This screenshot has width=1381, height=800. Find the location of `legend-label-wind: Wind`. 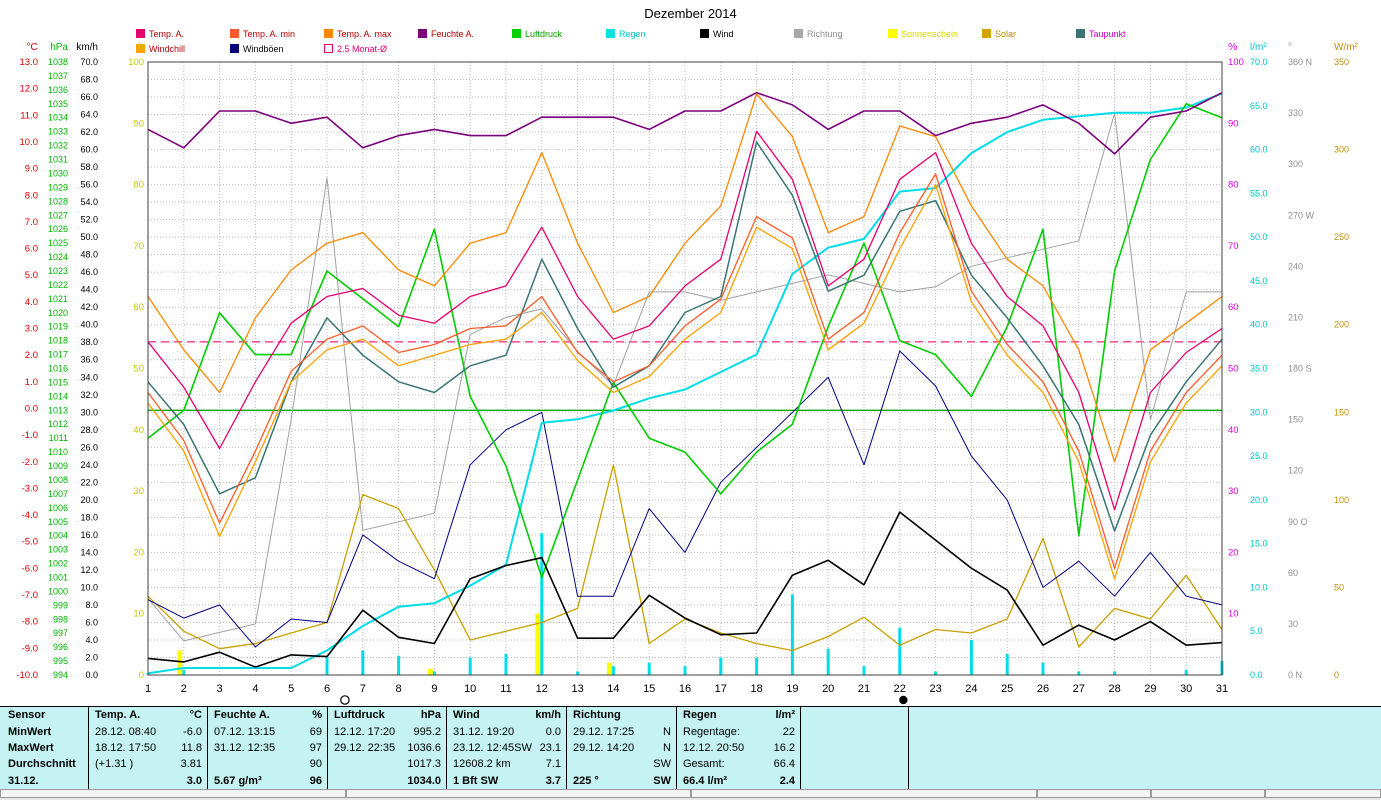

legend-label-wind: Wind is located at coordinates (723, 33).